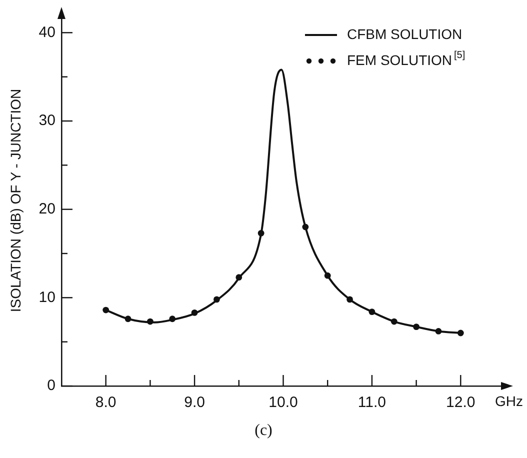 This screenshot has width=527, height=458. Describe the element at coordinates (461, 403) in the screenshot. I see `x-tick-label: 12.0` at that location.